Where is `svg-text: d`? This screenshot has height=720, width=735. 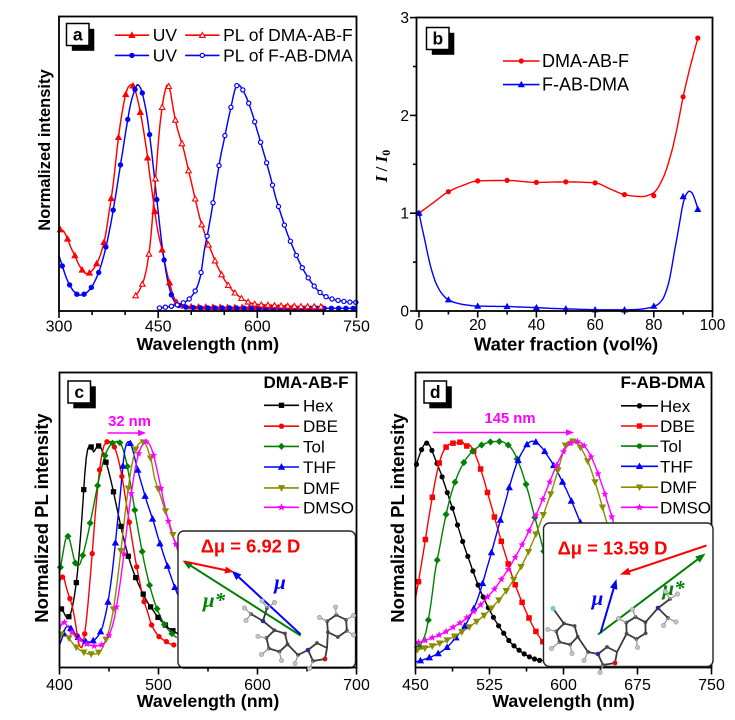
svg-text: d is located at coordinates (435, 392).